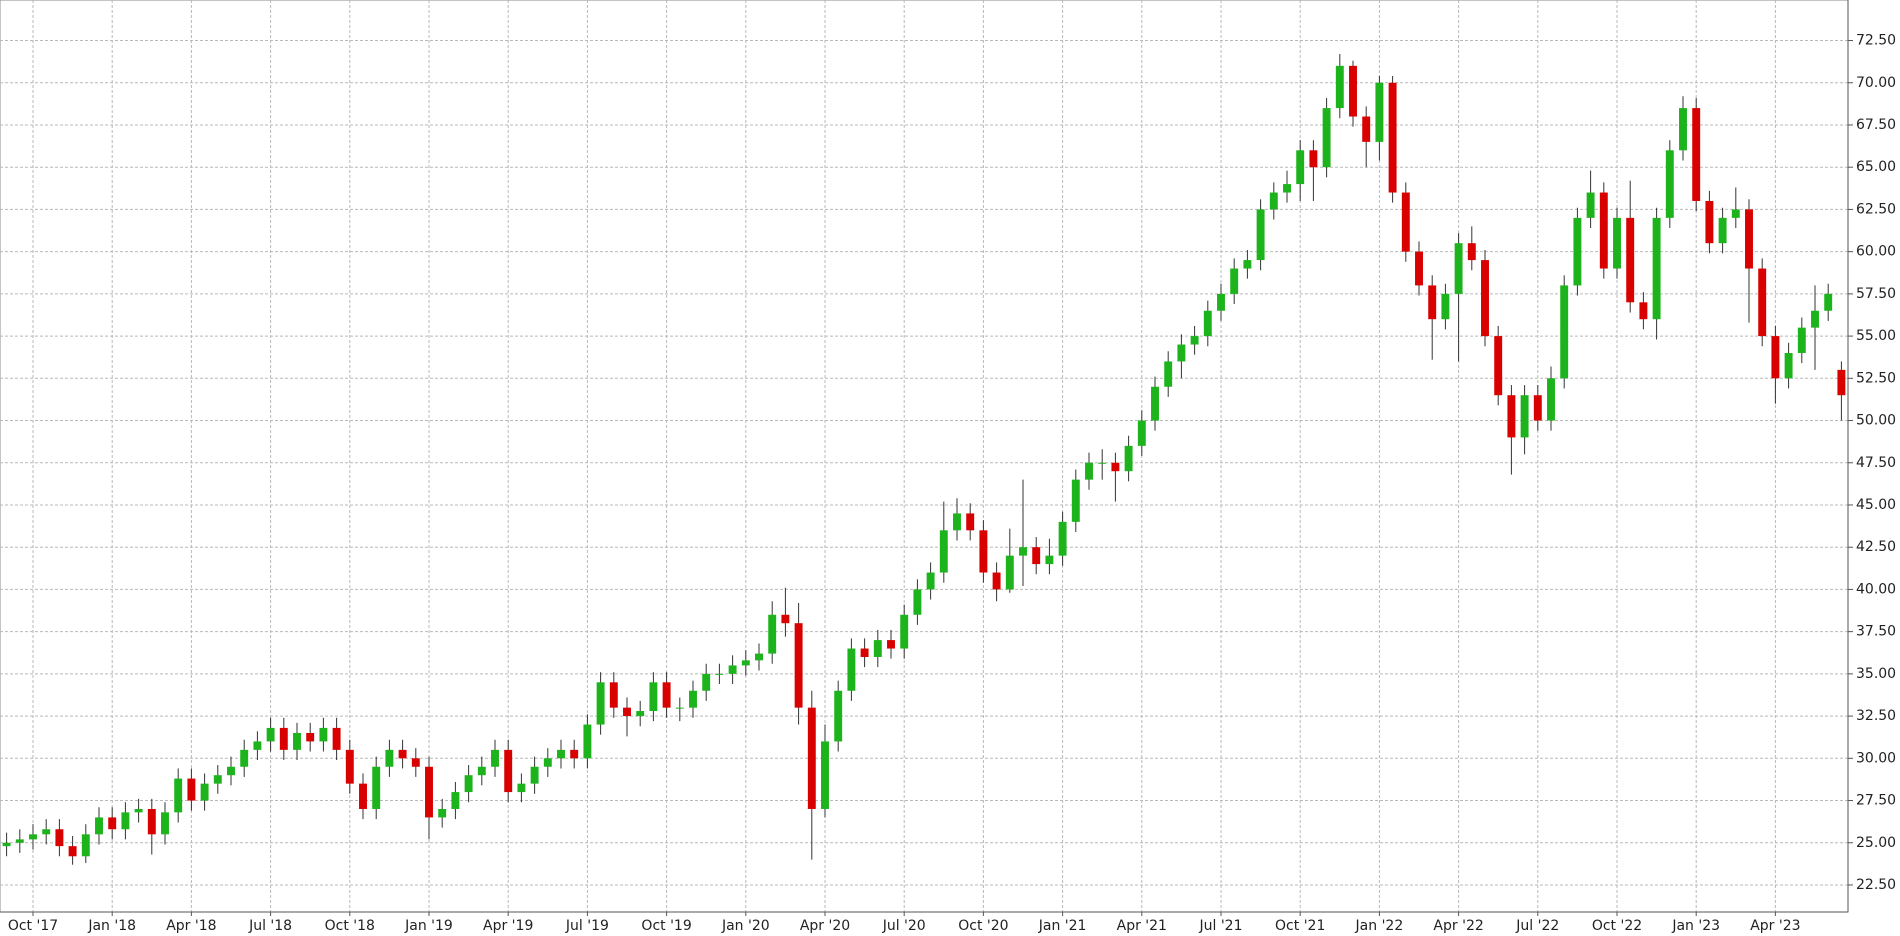 Image resolution: width=1900 pixels, height=936 pixels. Describe the element at coordinates (1876, 885) in the screenshot. I see `y-tick-label: 22.50` at that location.